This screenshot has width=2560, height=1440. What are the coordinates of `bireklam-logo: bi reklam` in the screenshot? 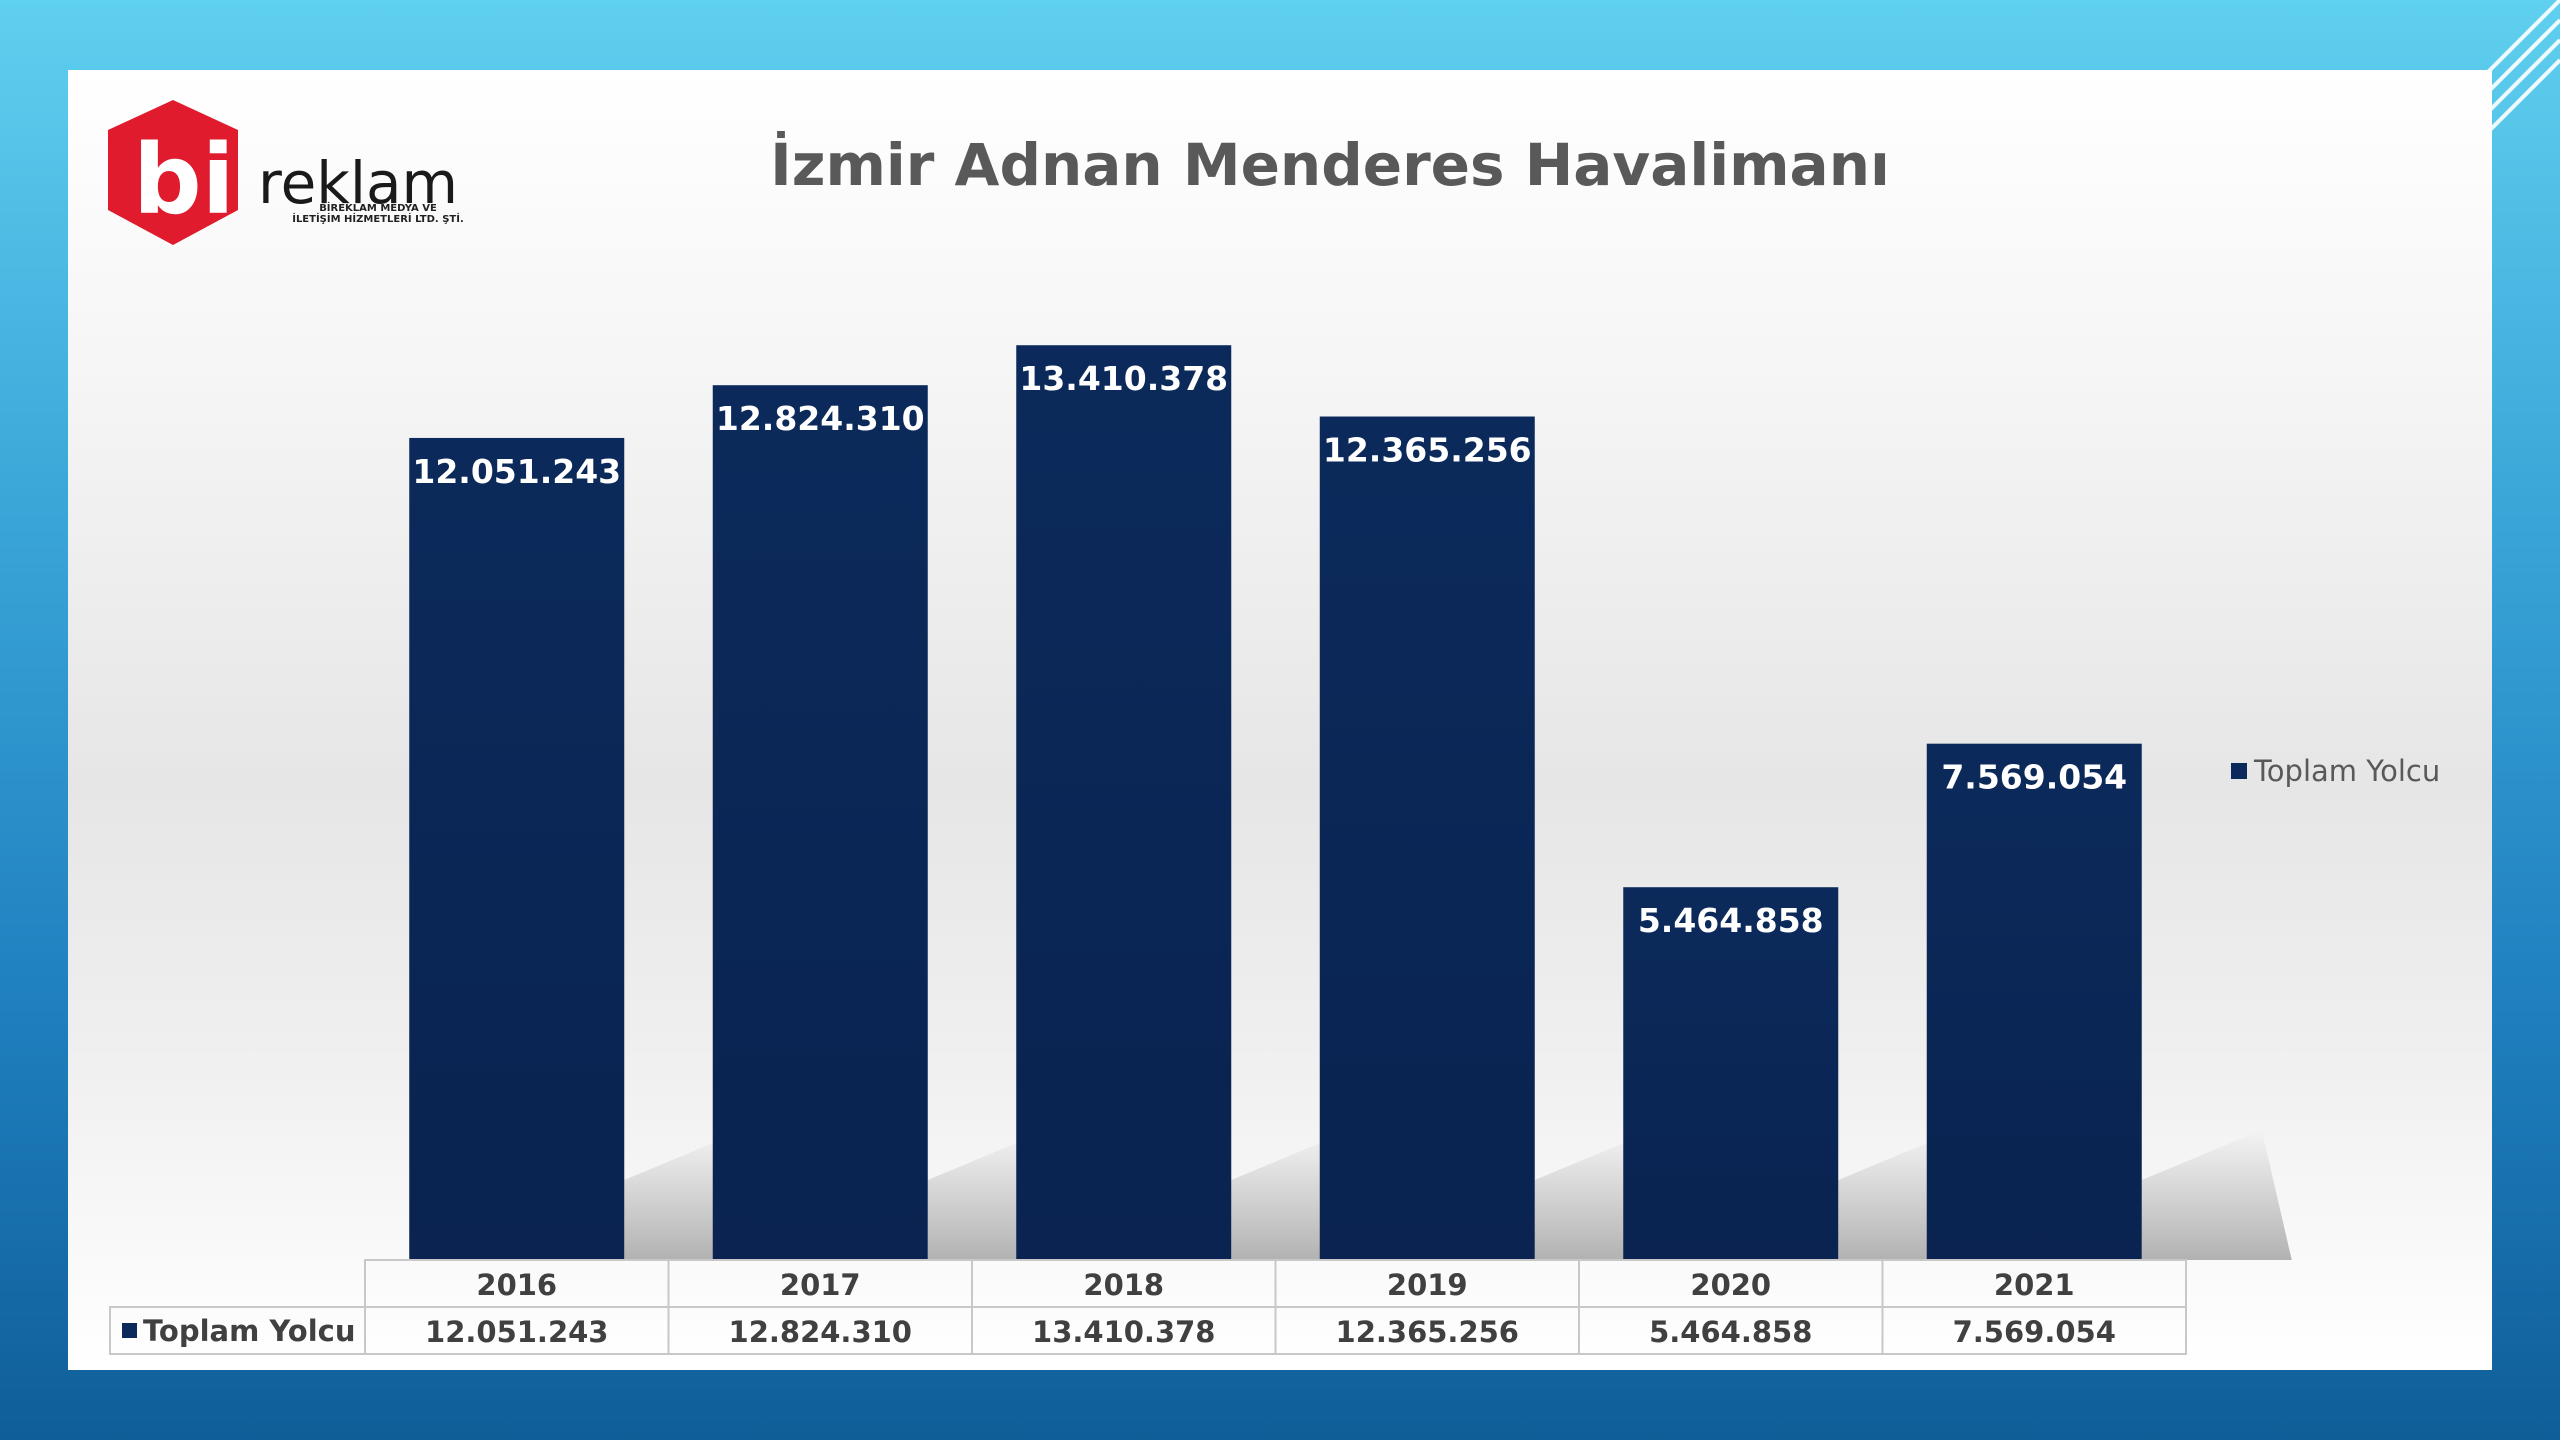 It's located at (283, 172).